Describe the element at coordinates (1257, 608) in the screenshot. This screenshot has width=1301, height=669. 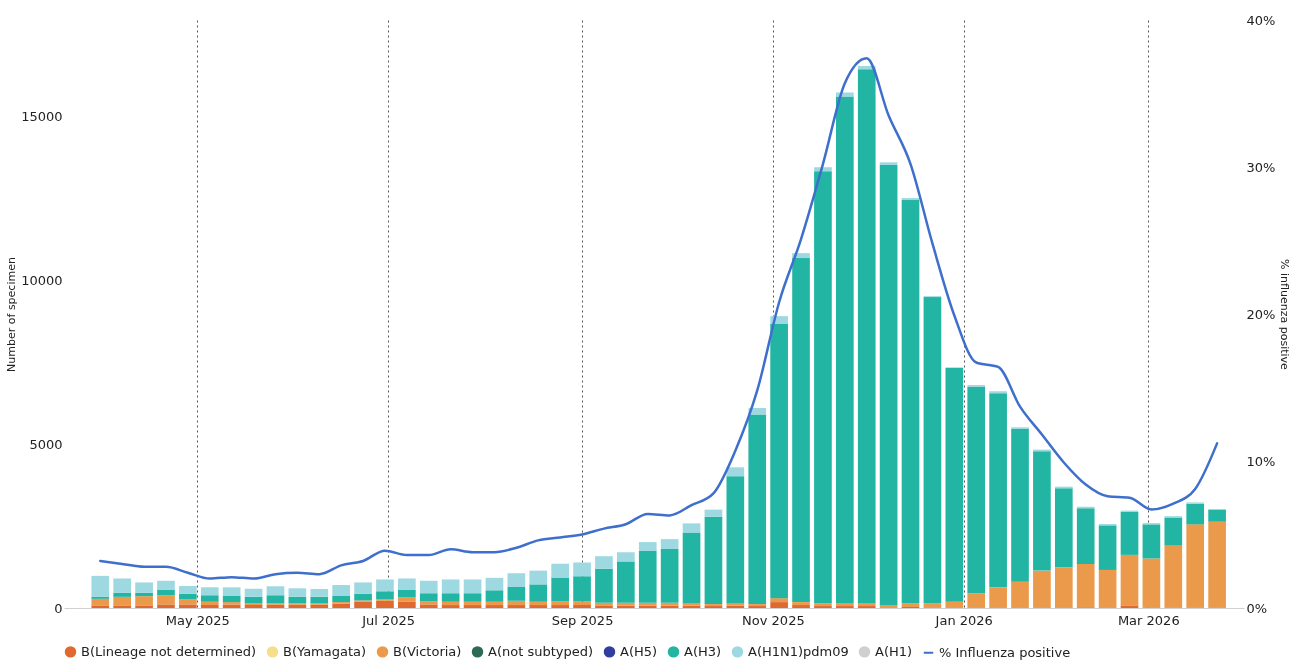
I see `y2-tick-label: 0%` at that location.